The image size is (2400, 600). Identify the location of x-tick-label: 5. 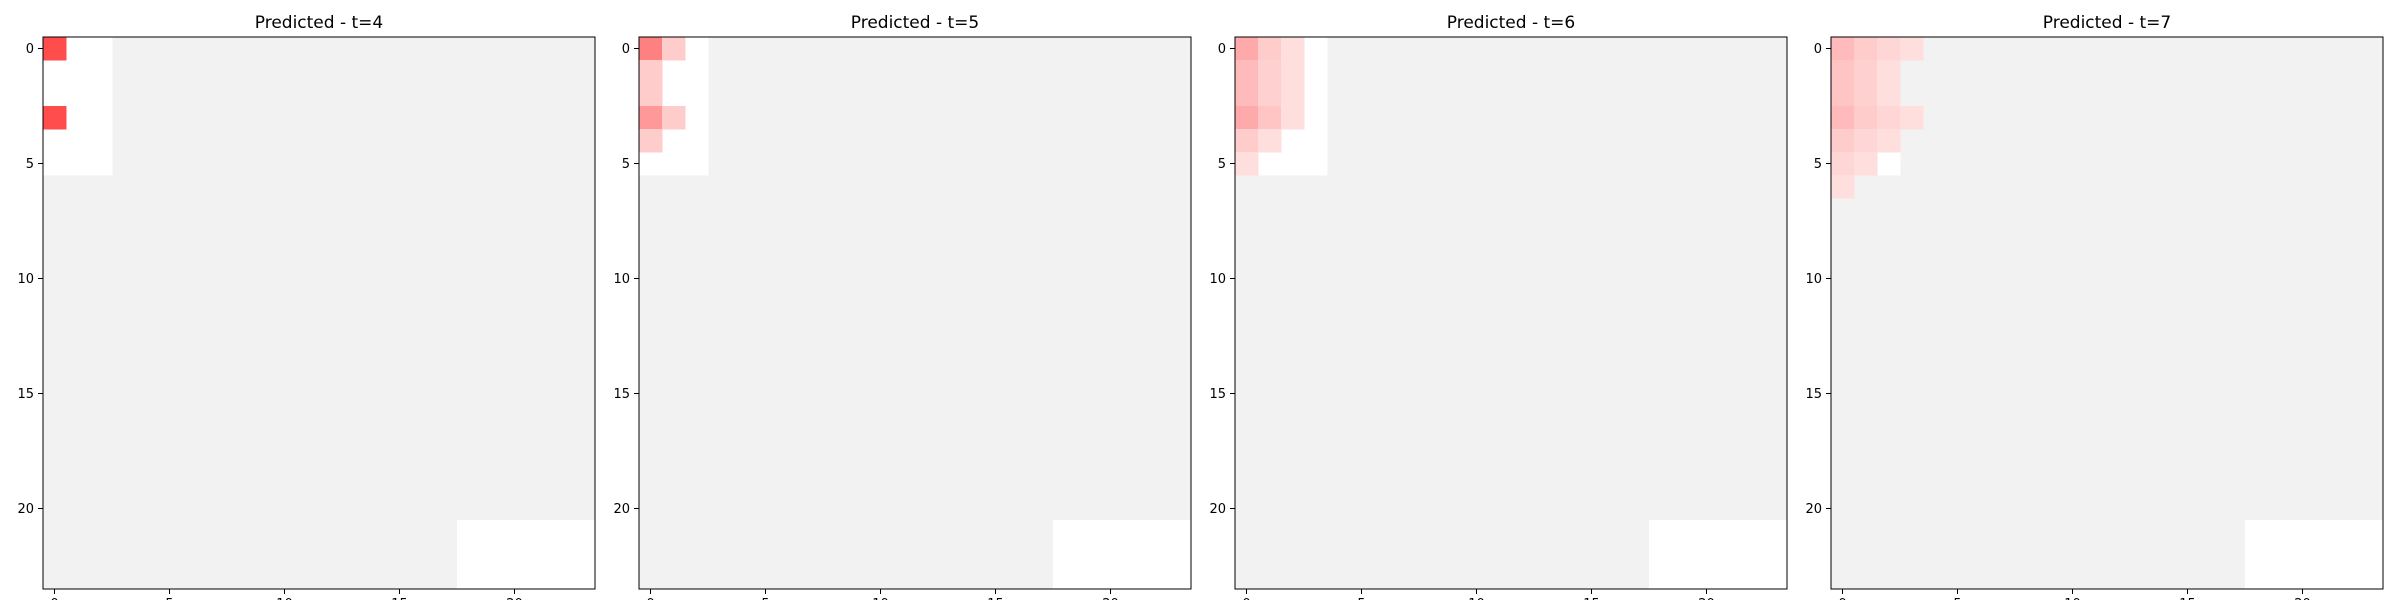
(765, 598).